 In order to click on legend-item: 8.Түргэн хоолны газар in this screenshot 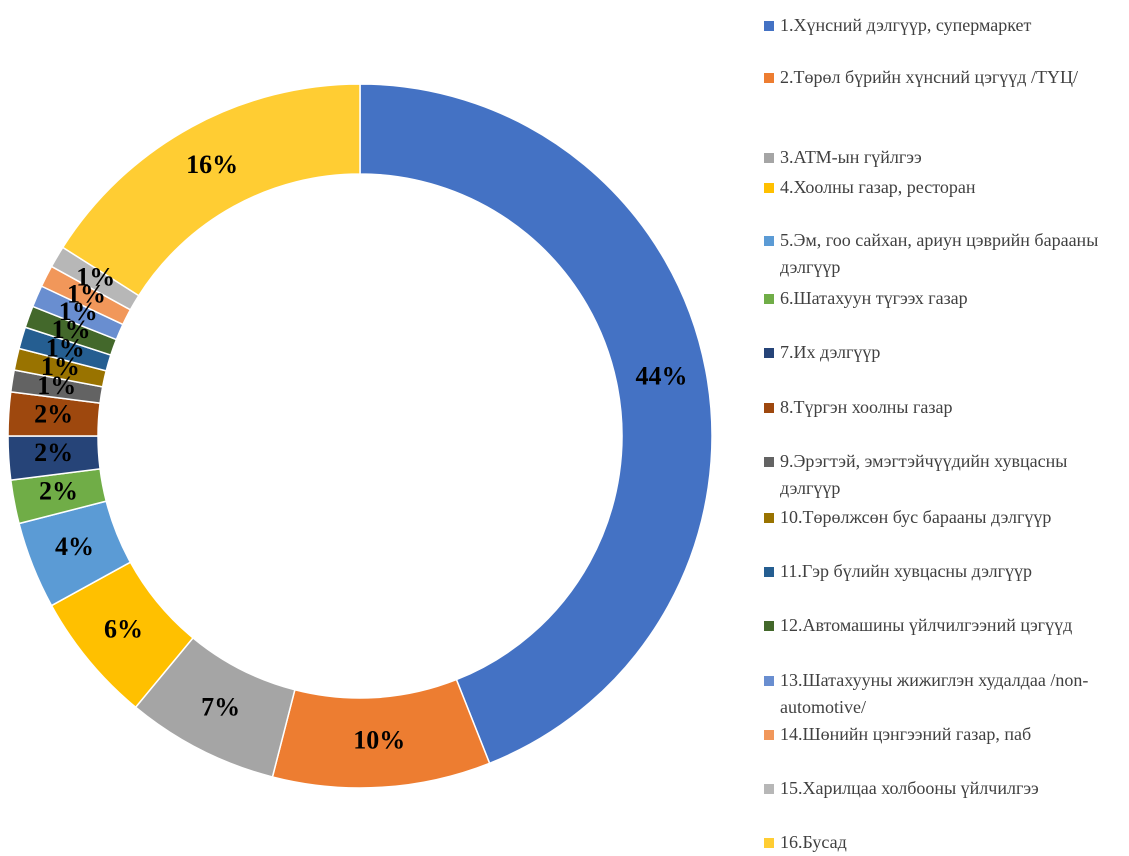, I will do `click(945, 407)`.